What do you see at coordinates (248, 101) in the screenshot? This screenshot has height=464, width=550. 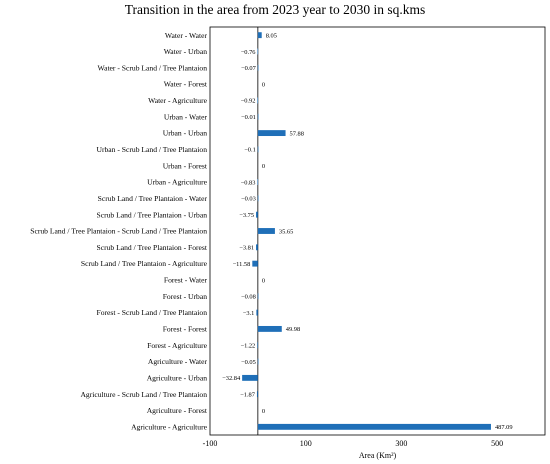 I see `value-label: −0.92` at bounding box center [248, 101].